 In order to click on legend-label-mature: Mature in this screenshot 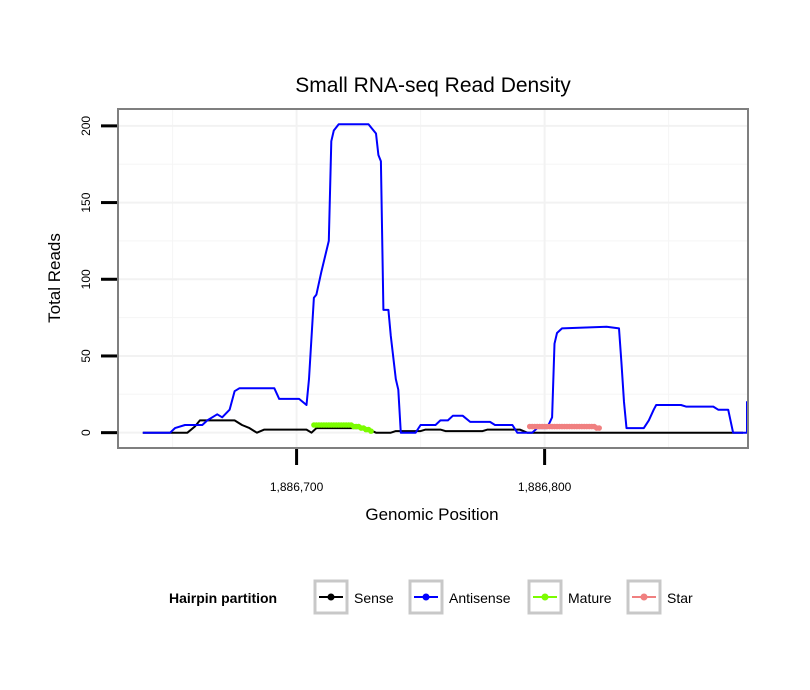, I will do `click(590, 598)`.